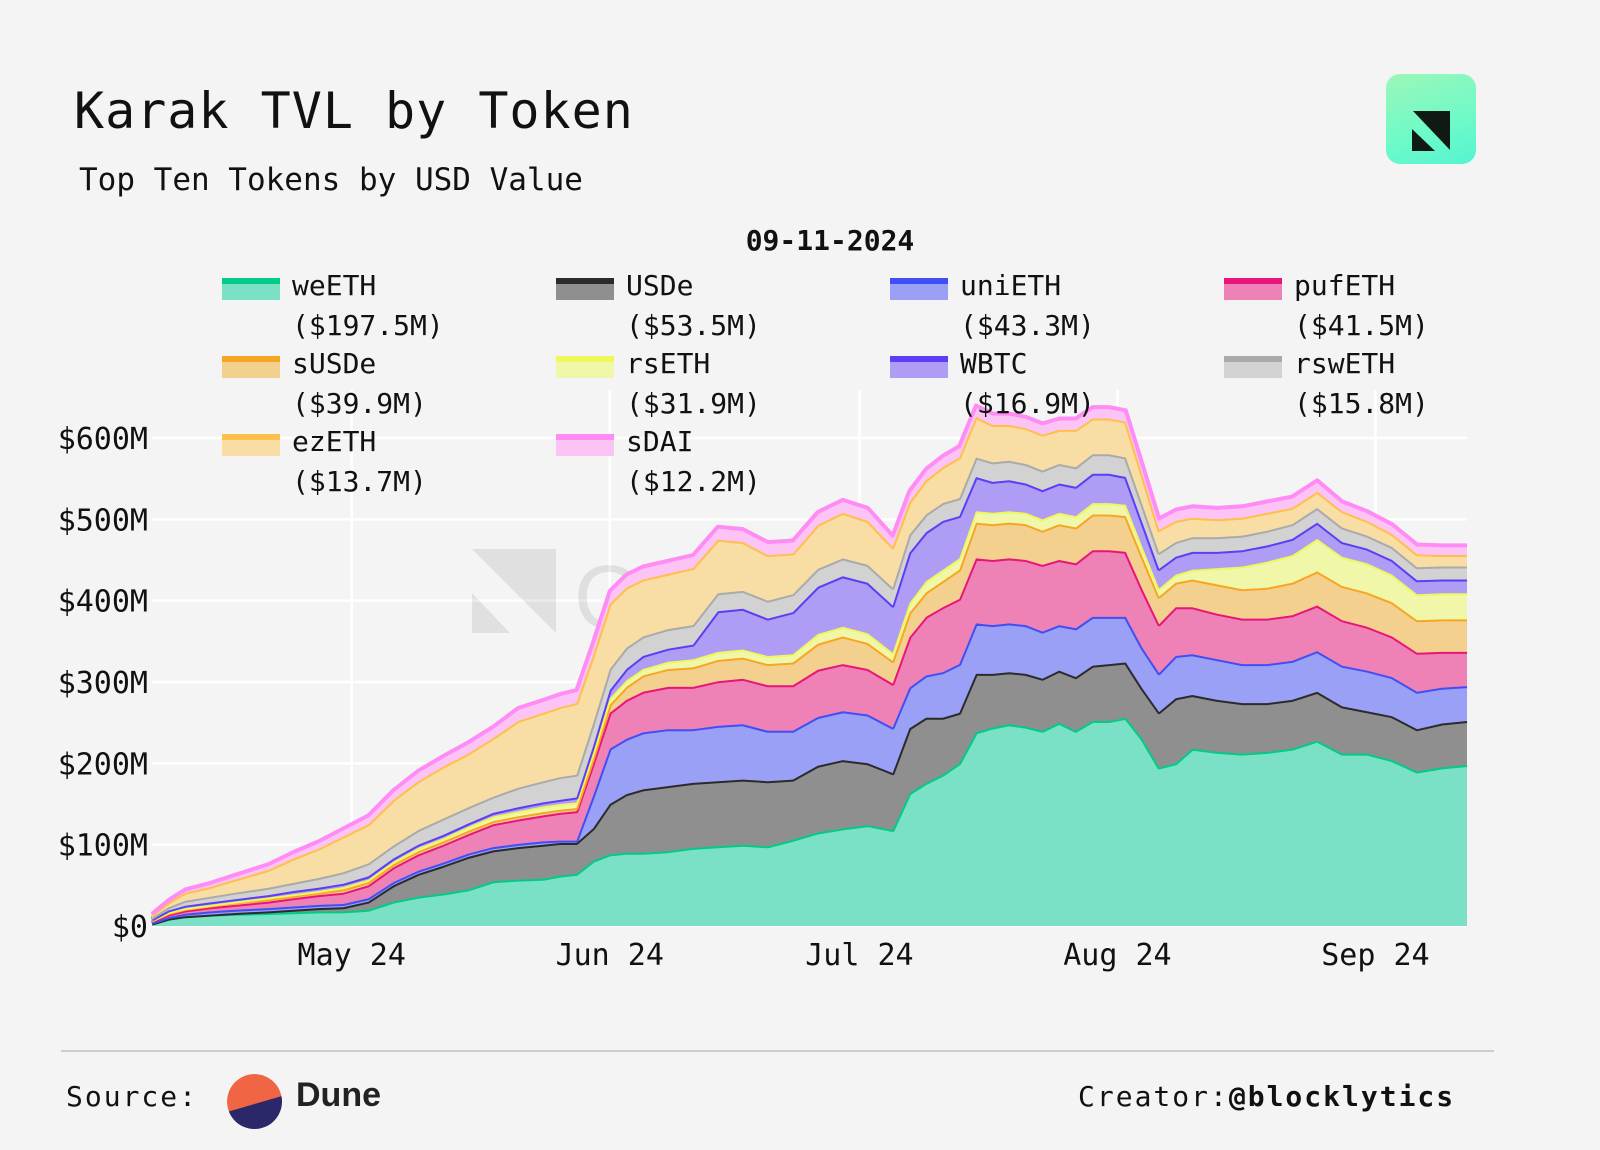 This screenshot has height=1150, width=1600. I want to click on footer-divider, so click(777, 1051).